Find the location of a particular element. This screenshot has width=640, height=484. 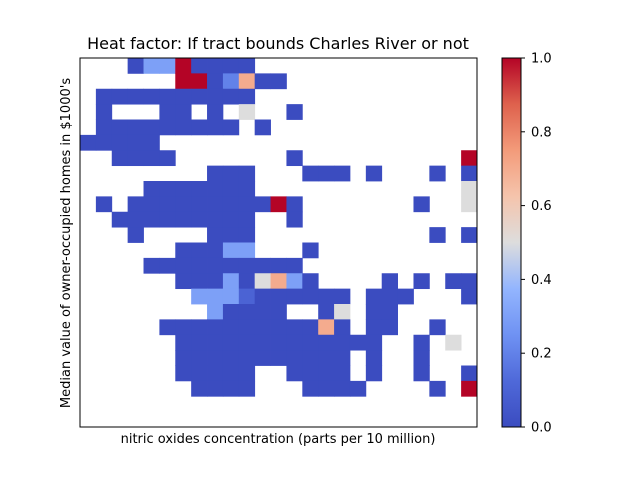

colorbar-tick-label: 0.0 is located at coordinates (541, 428).